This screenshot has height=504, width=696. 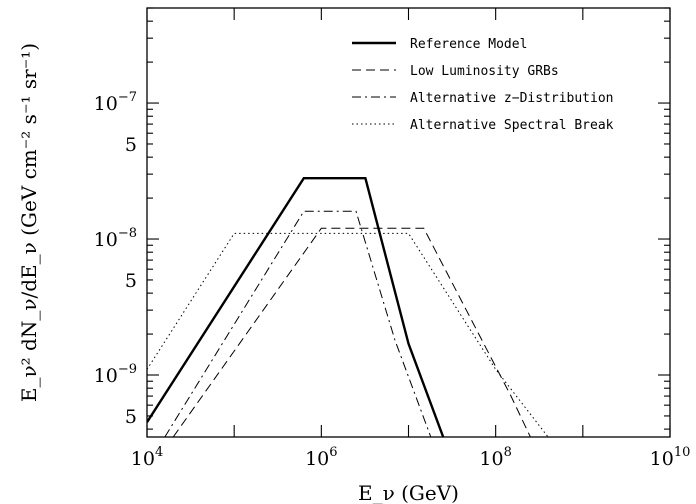 What do you see at coordinates (147, 457) in the screenshot?
I see `x-tick-label: 10⁴` at bounding box center [147, 457].